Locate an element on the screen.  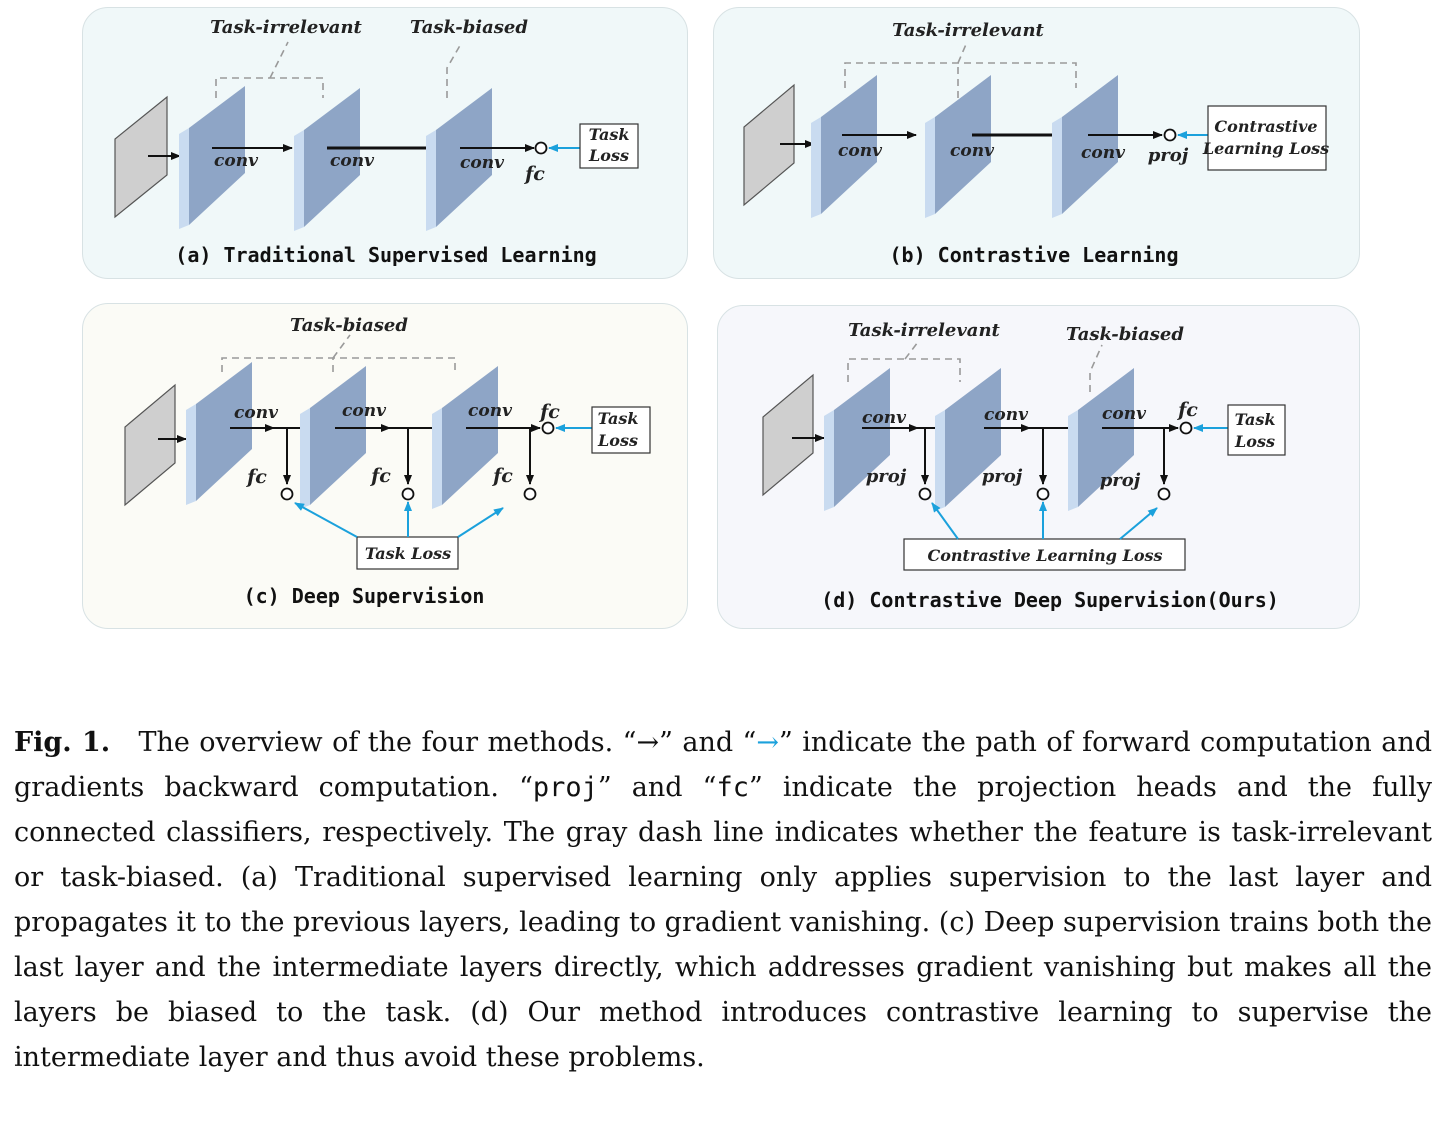
panel-d-title: (d) Contrastive Deep Supervision(Ours) is located at coordinates (1050, 600).